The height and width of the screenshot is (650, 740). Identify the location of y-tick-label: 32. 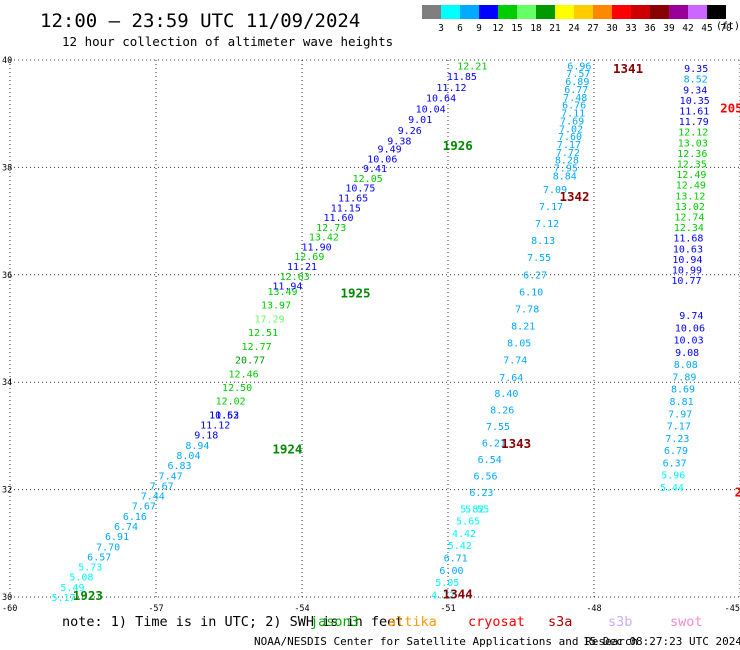
(7, 491).